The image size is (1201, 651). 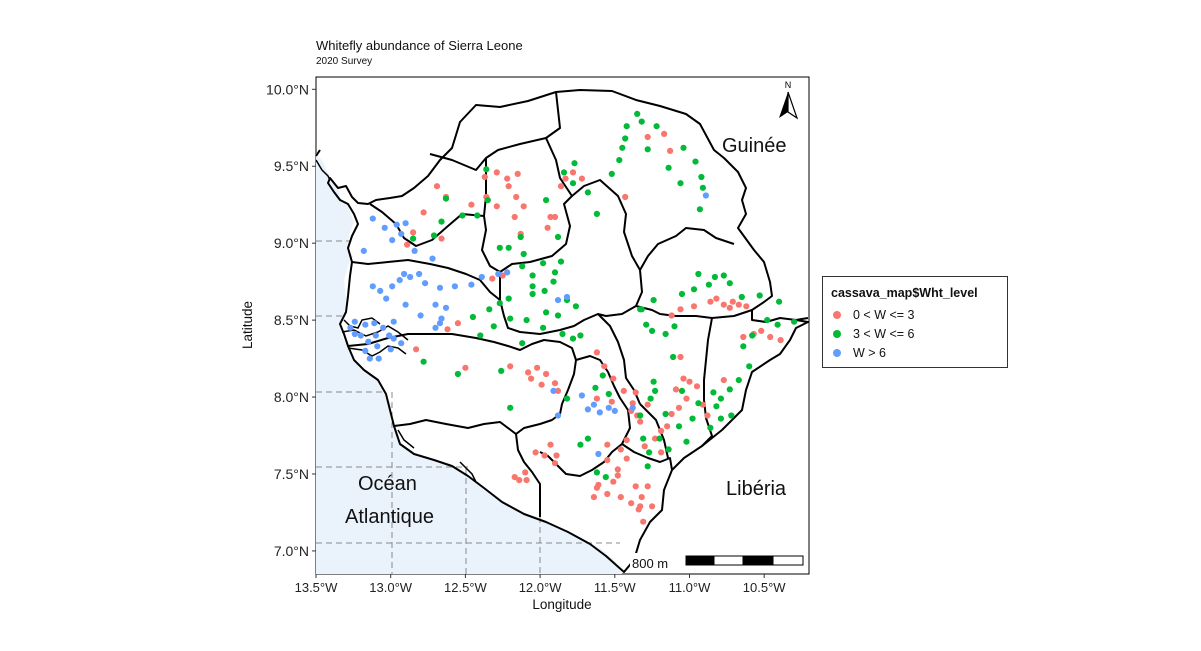 What do you see at coordinates (650, 563) in the screenshot?
I see `scale-bar-label: 800 m` at bounding box center [650, 563].